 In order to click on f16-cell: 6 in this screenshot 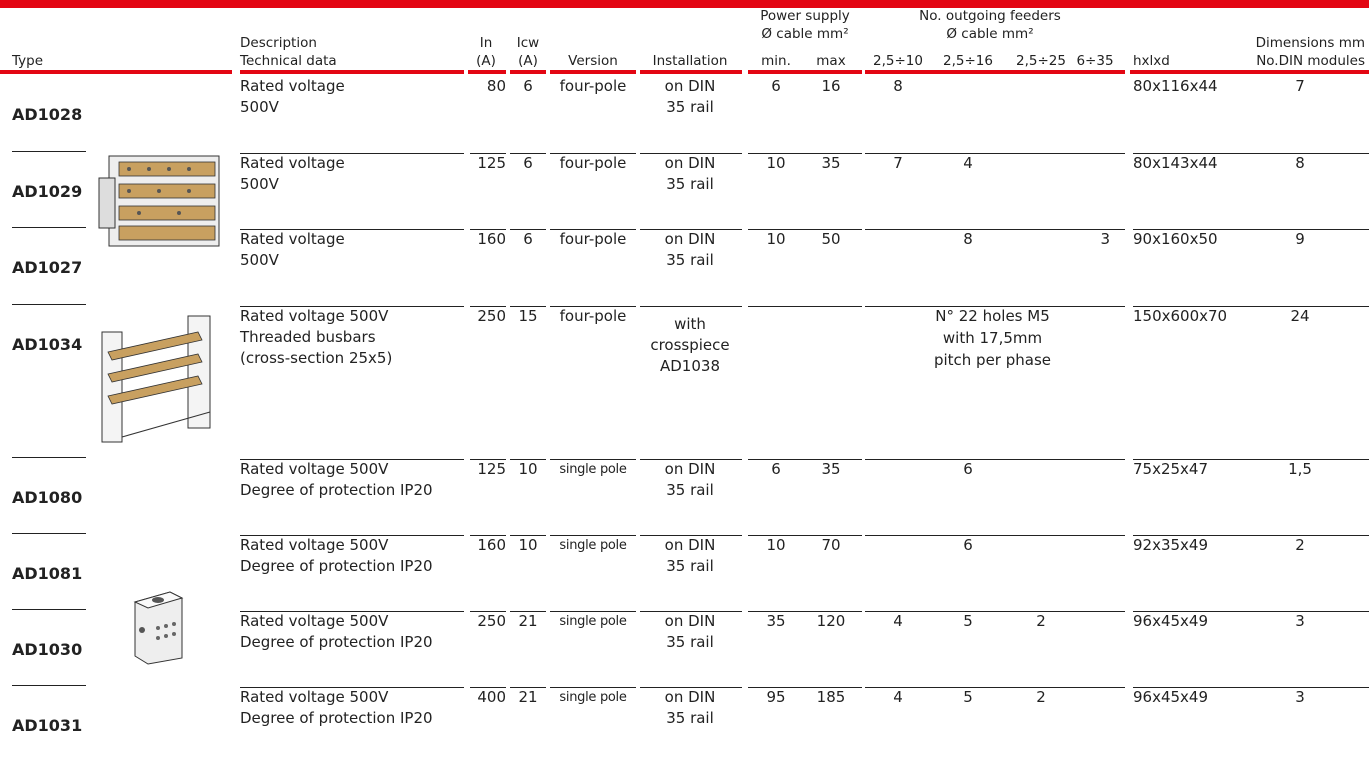, I will do `click(968, 545)`.